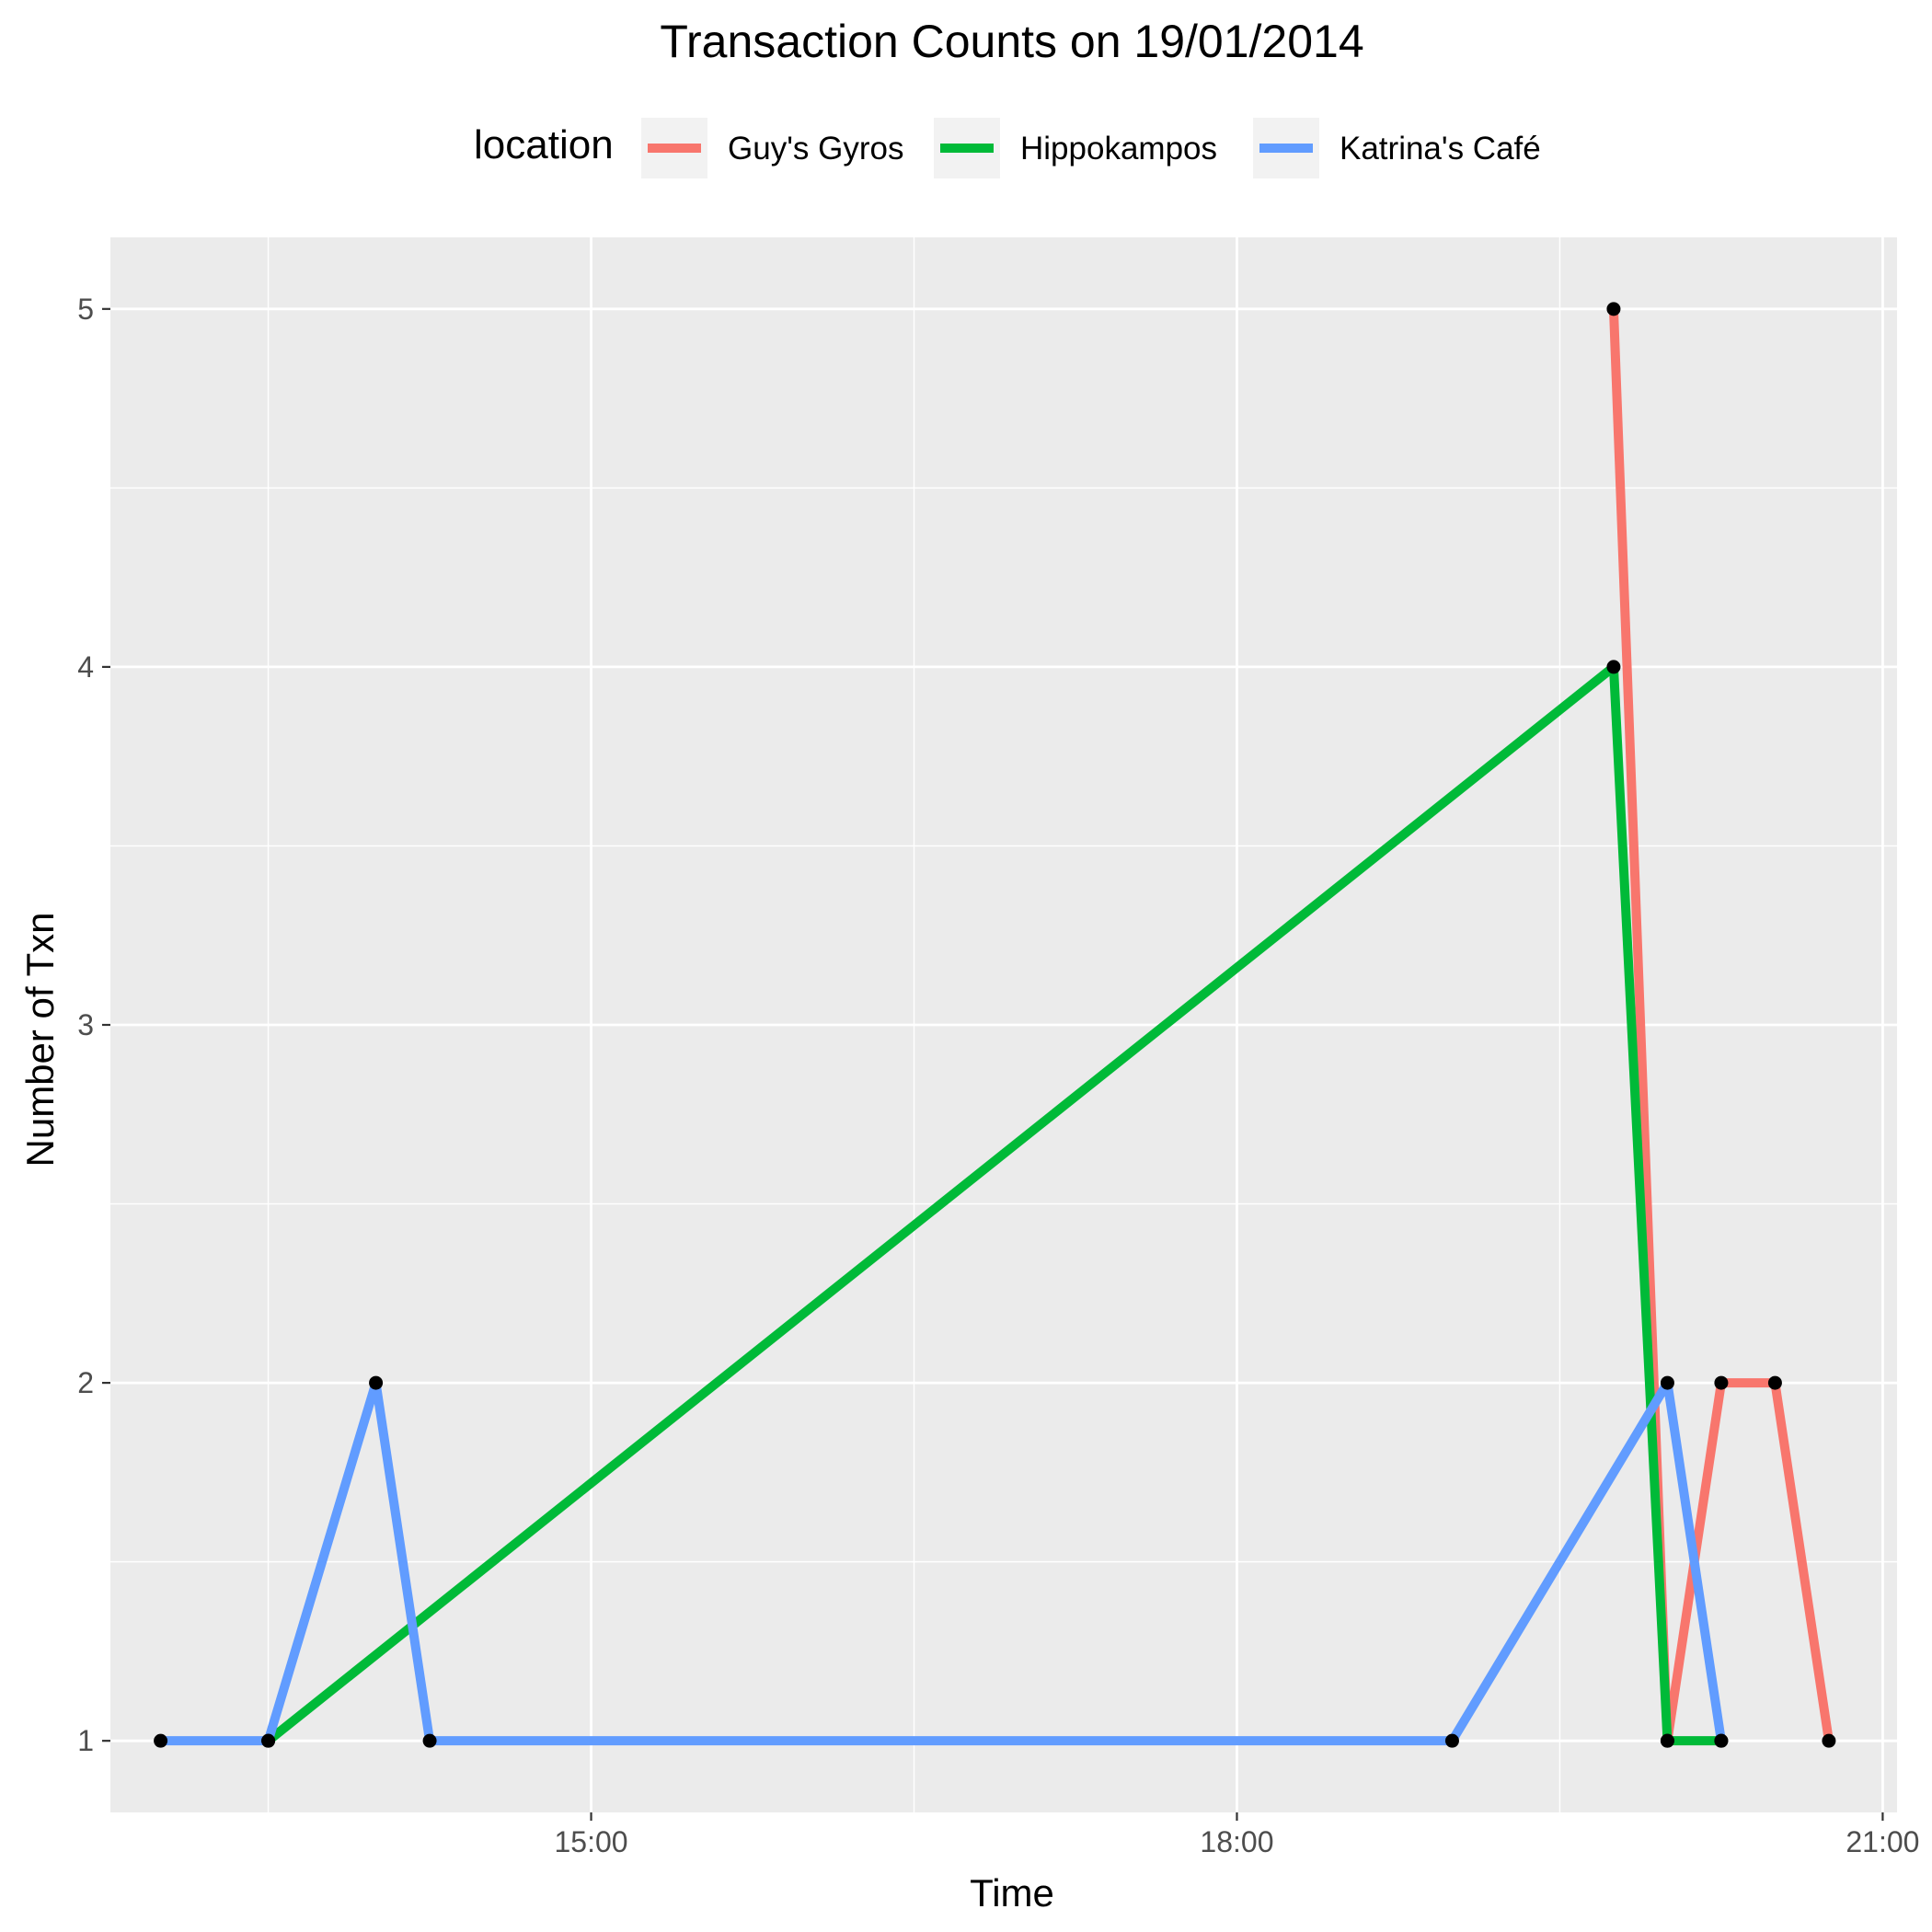  What do you see at coordinates (1118, 149) in the screenshot?
I see `legend-label: Hippokampos` at bounding box center [1118, 149].